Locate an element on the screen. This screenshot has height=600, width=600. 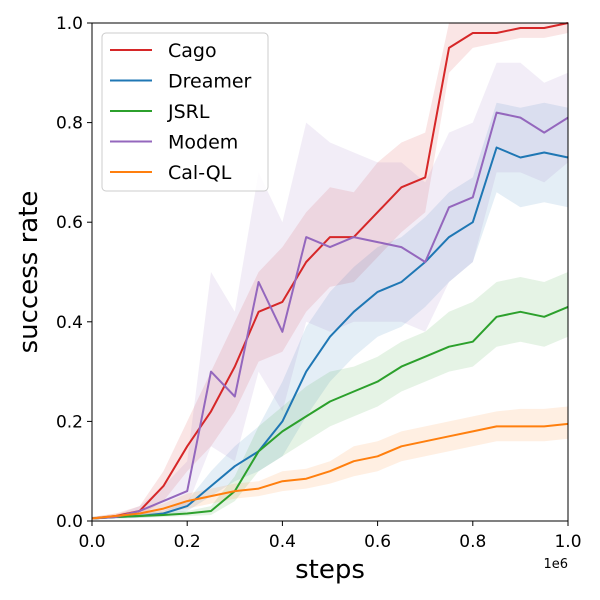
x-tick-label: 0.6 is located at coordinates (377, 542).